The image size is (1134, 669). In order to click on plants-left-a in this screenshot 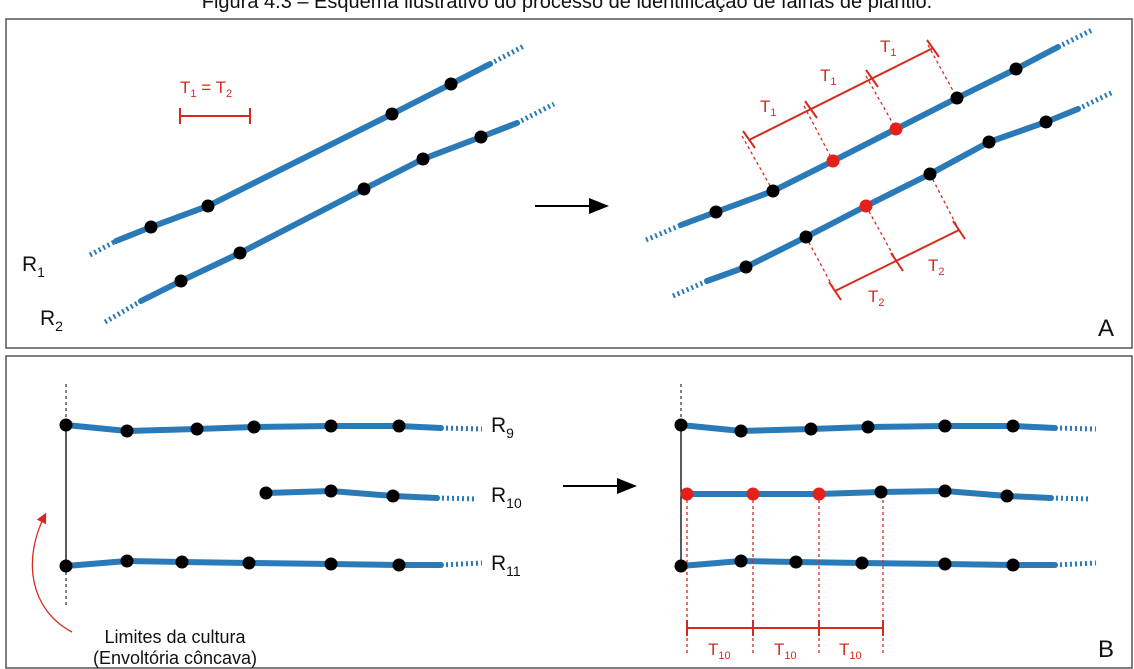, I will do `click(316, 182)`.